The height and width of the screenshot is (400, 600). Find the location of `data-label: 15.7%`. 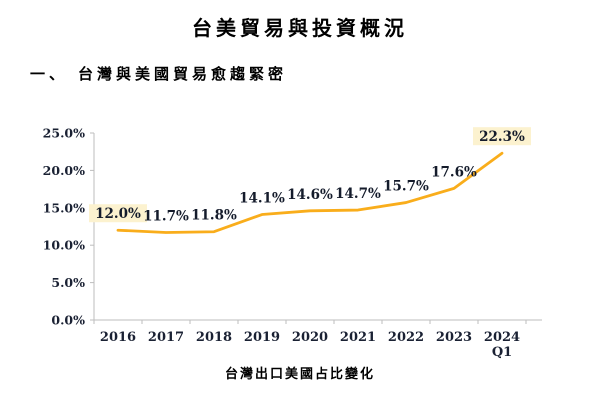

data-label: 15.7% is located at coordinates (406, 187).